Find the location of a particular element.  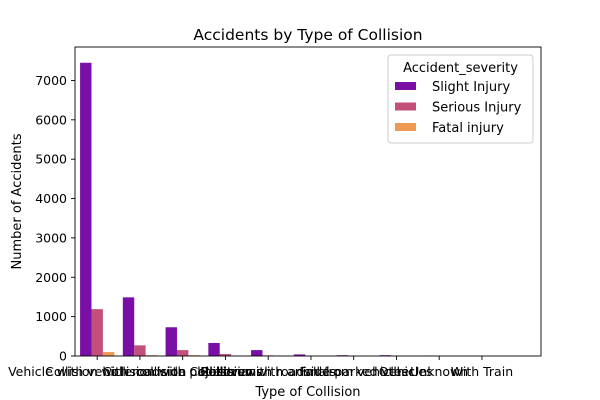

legend-title: Accident_severity is located at coordinates (460, 68).